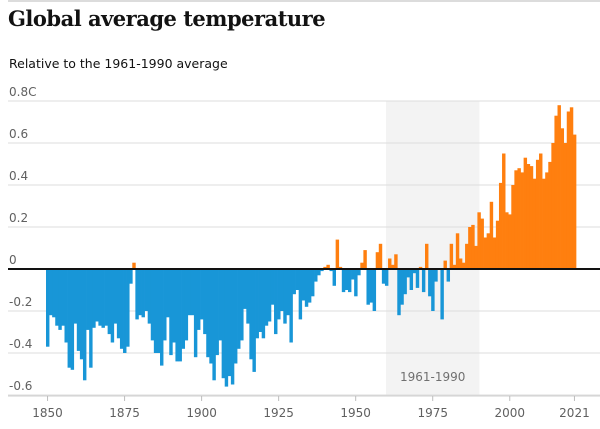 This screenshot has width=600, height=429. Describe the element at coordinates (467, 256) in the screenshot. I see `bar-1986` at that location.